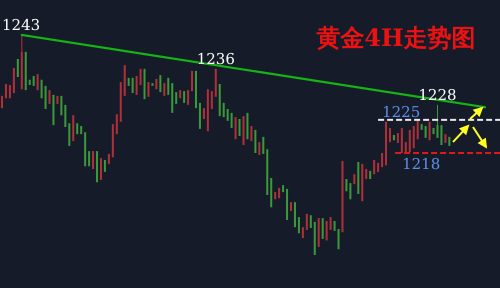 This screenshot has width=500, height=288. What do you see at coordinates (421, 163) in the screenshot?
I see `ref-line-label: 1218` at bounding box center [421, 163].